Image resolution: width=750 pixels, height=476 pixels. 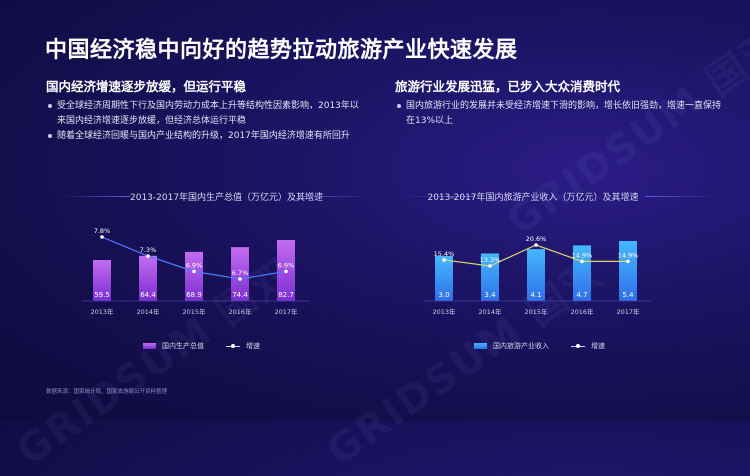 What do you see at coordinates (443, 295) in the screenshot?
I see `bar-value-label: 3.0` at bounding box center [443, 295].